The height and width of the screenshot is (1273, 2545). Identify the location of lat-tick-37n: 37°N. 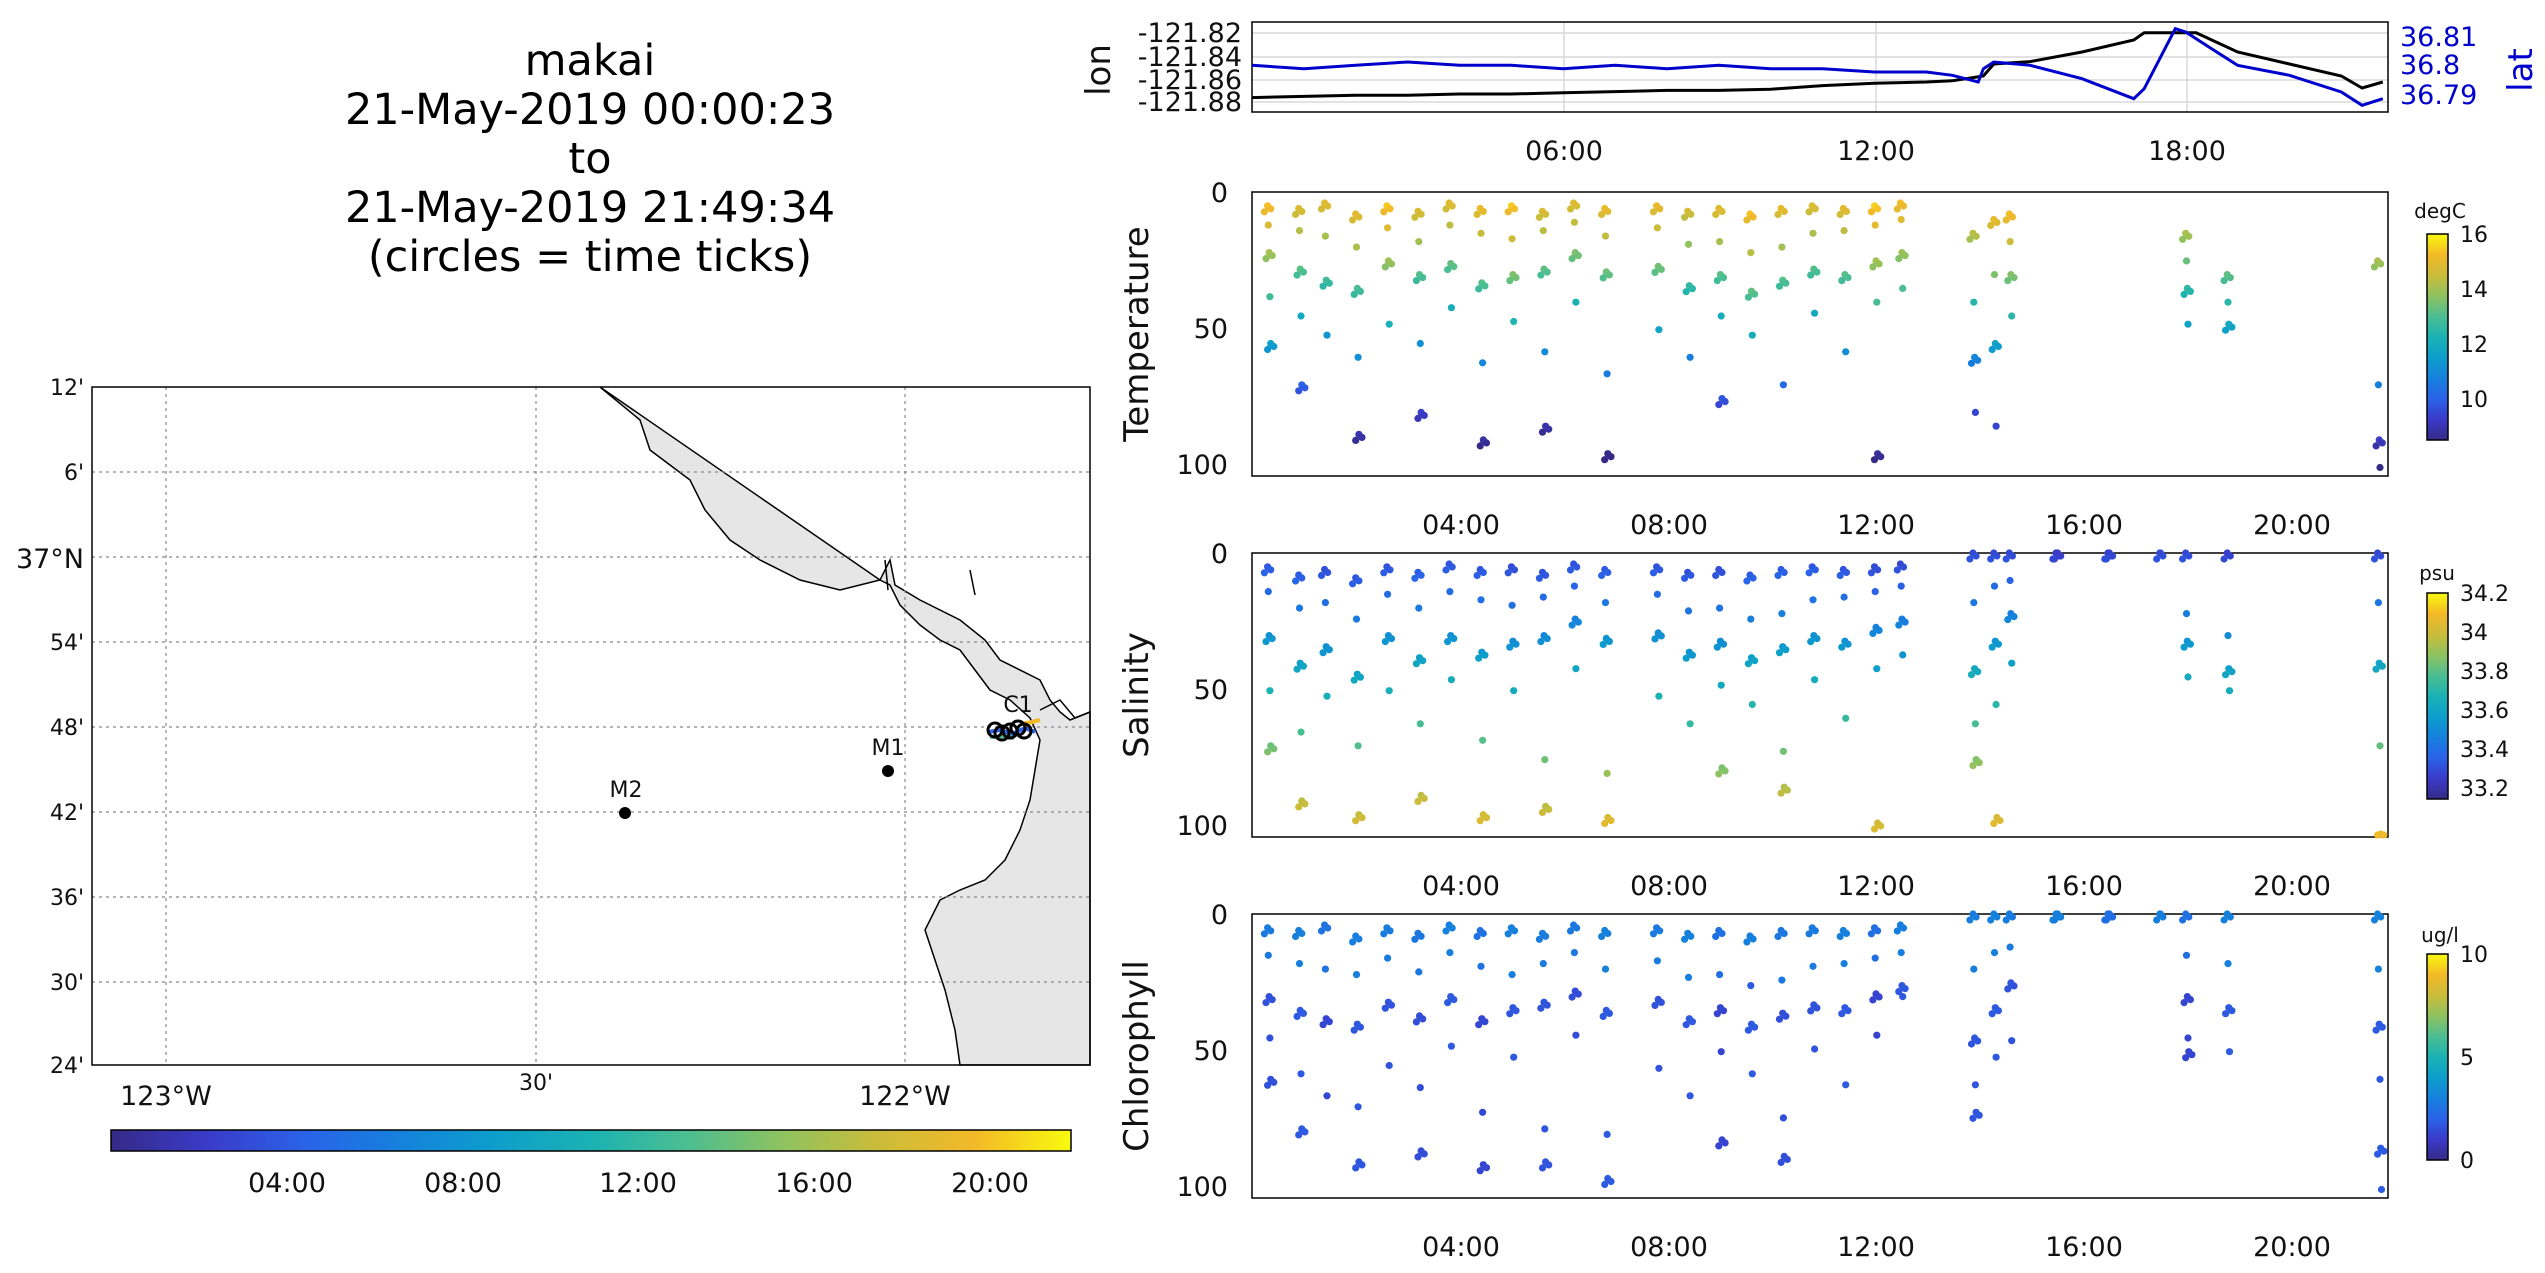
(50, 559).